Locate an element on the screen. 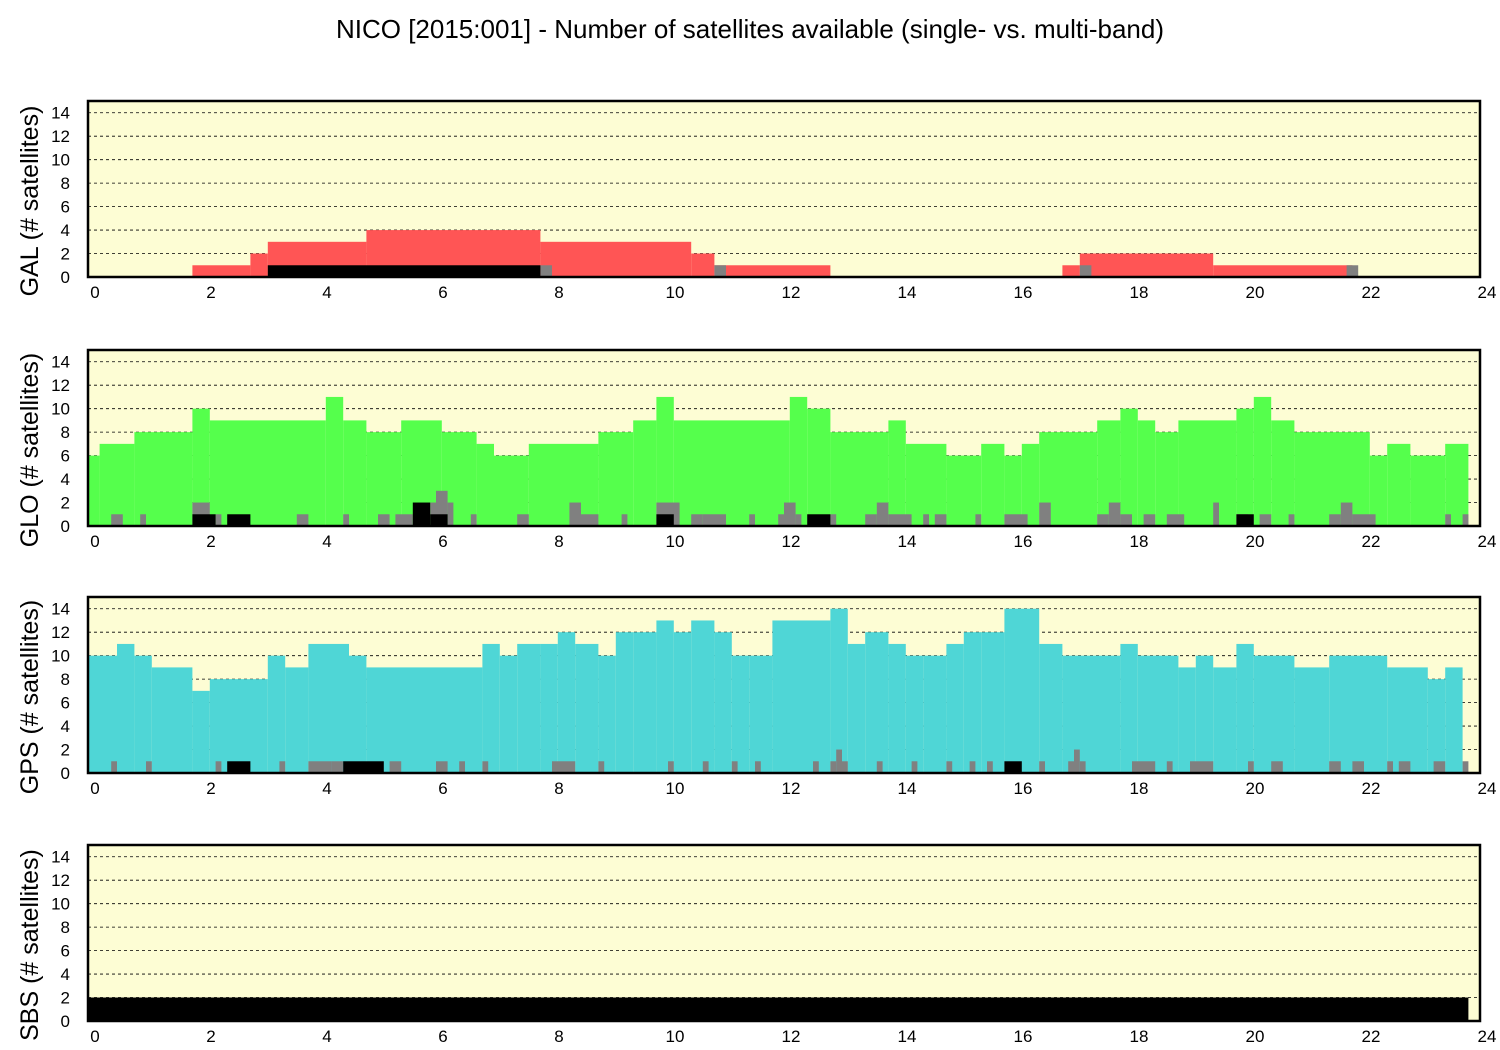 This screenshot has width=1500, height=1050. y-axis-label: SBS (# satellites) is located at coordinates (30, 945).